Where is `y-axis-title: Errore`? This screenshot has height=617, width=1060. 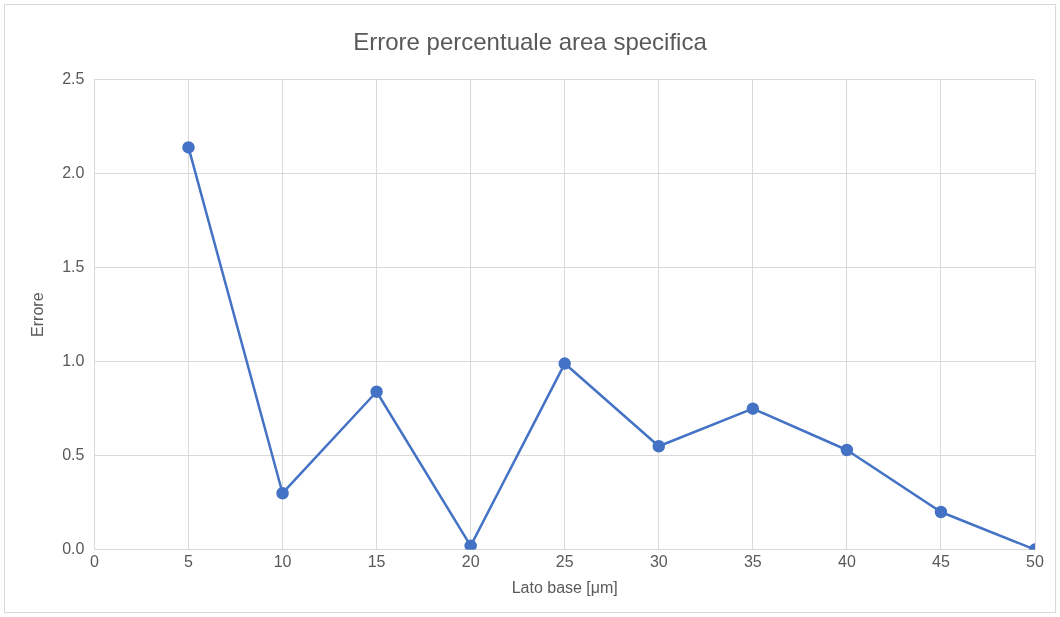 y-axis-title: Errore is located at coordinates (38, 314).